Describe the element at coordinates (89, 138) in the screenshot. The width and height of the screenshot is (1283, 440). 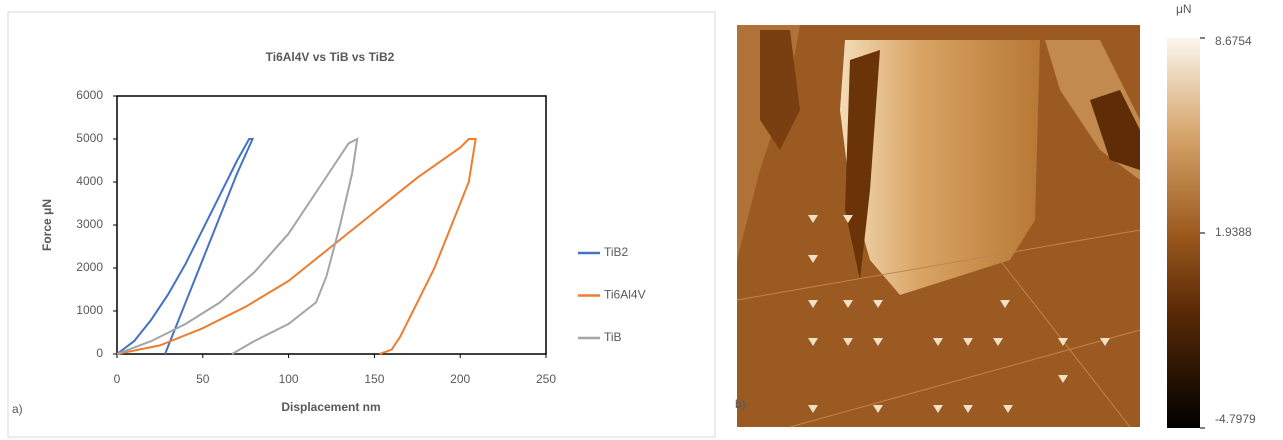
I see `y-tick-label: 5000` at that location.